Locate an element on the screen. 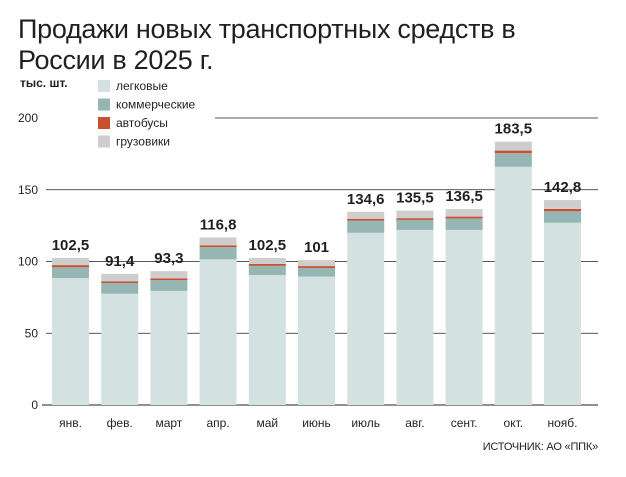 This screenshot has width=626, height=477. legend-label: грузовики is located at coordinates (143, 142).